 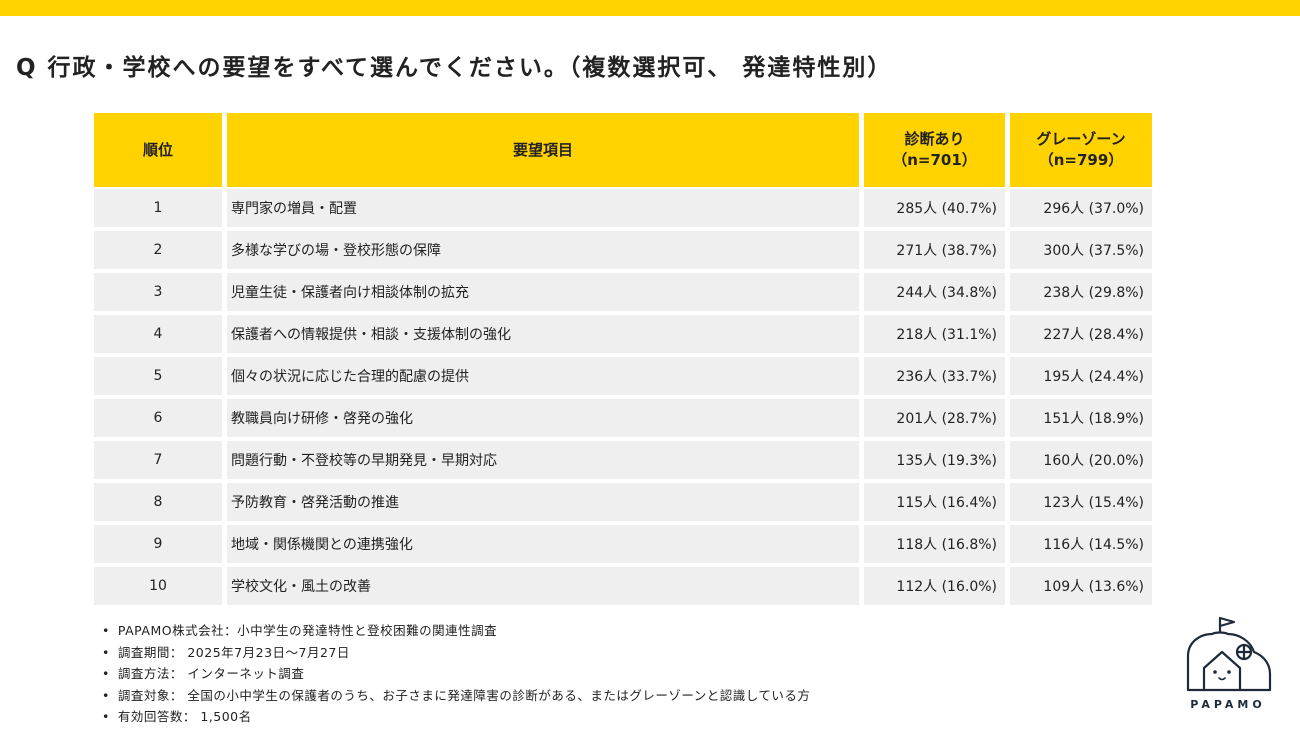 I want to click on grayzone-cell: 109人 (13.6%), so click(x=1081, y=586).